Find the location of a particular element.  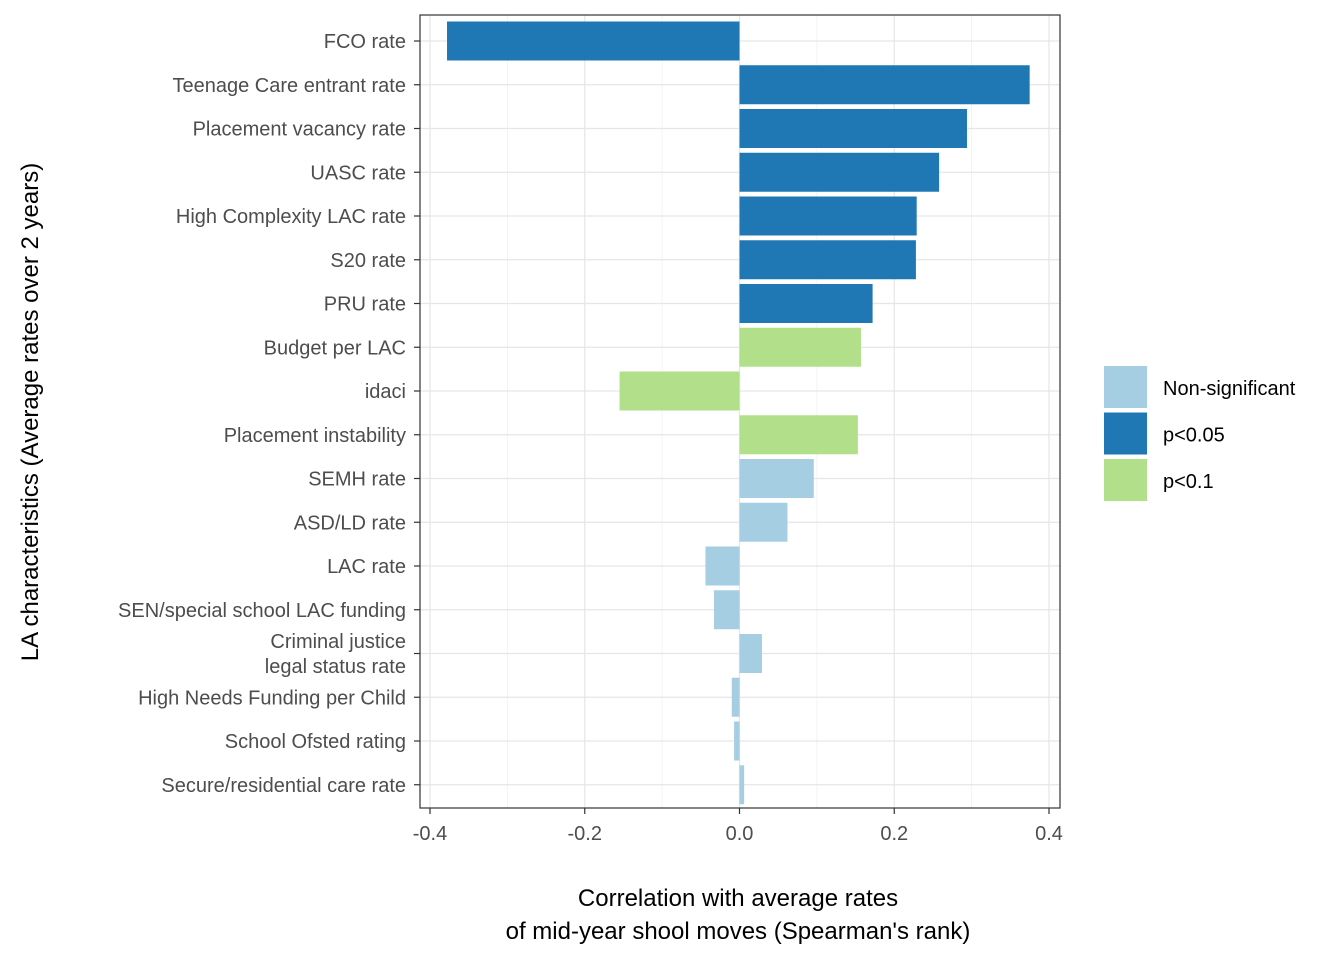

x-tick-label: 0.0 is located at coordinates (740, 834).